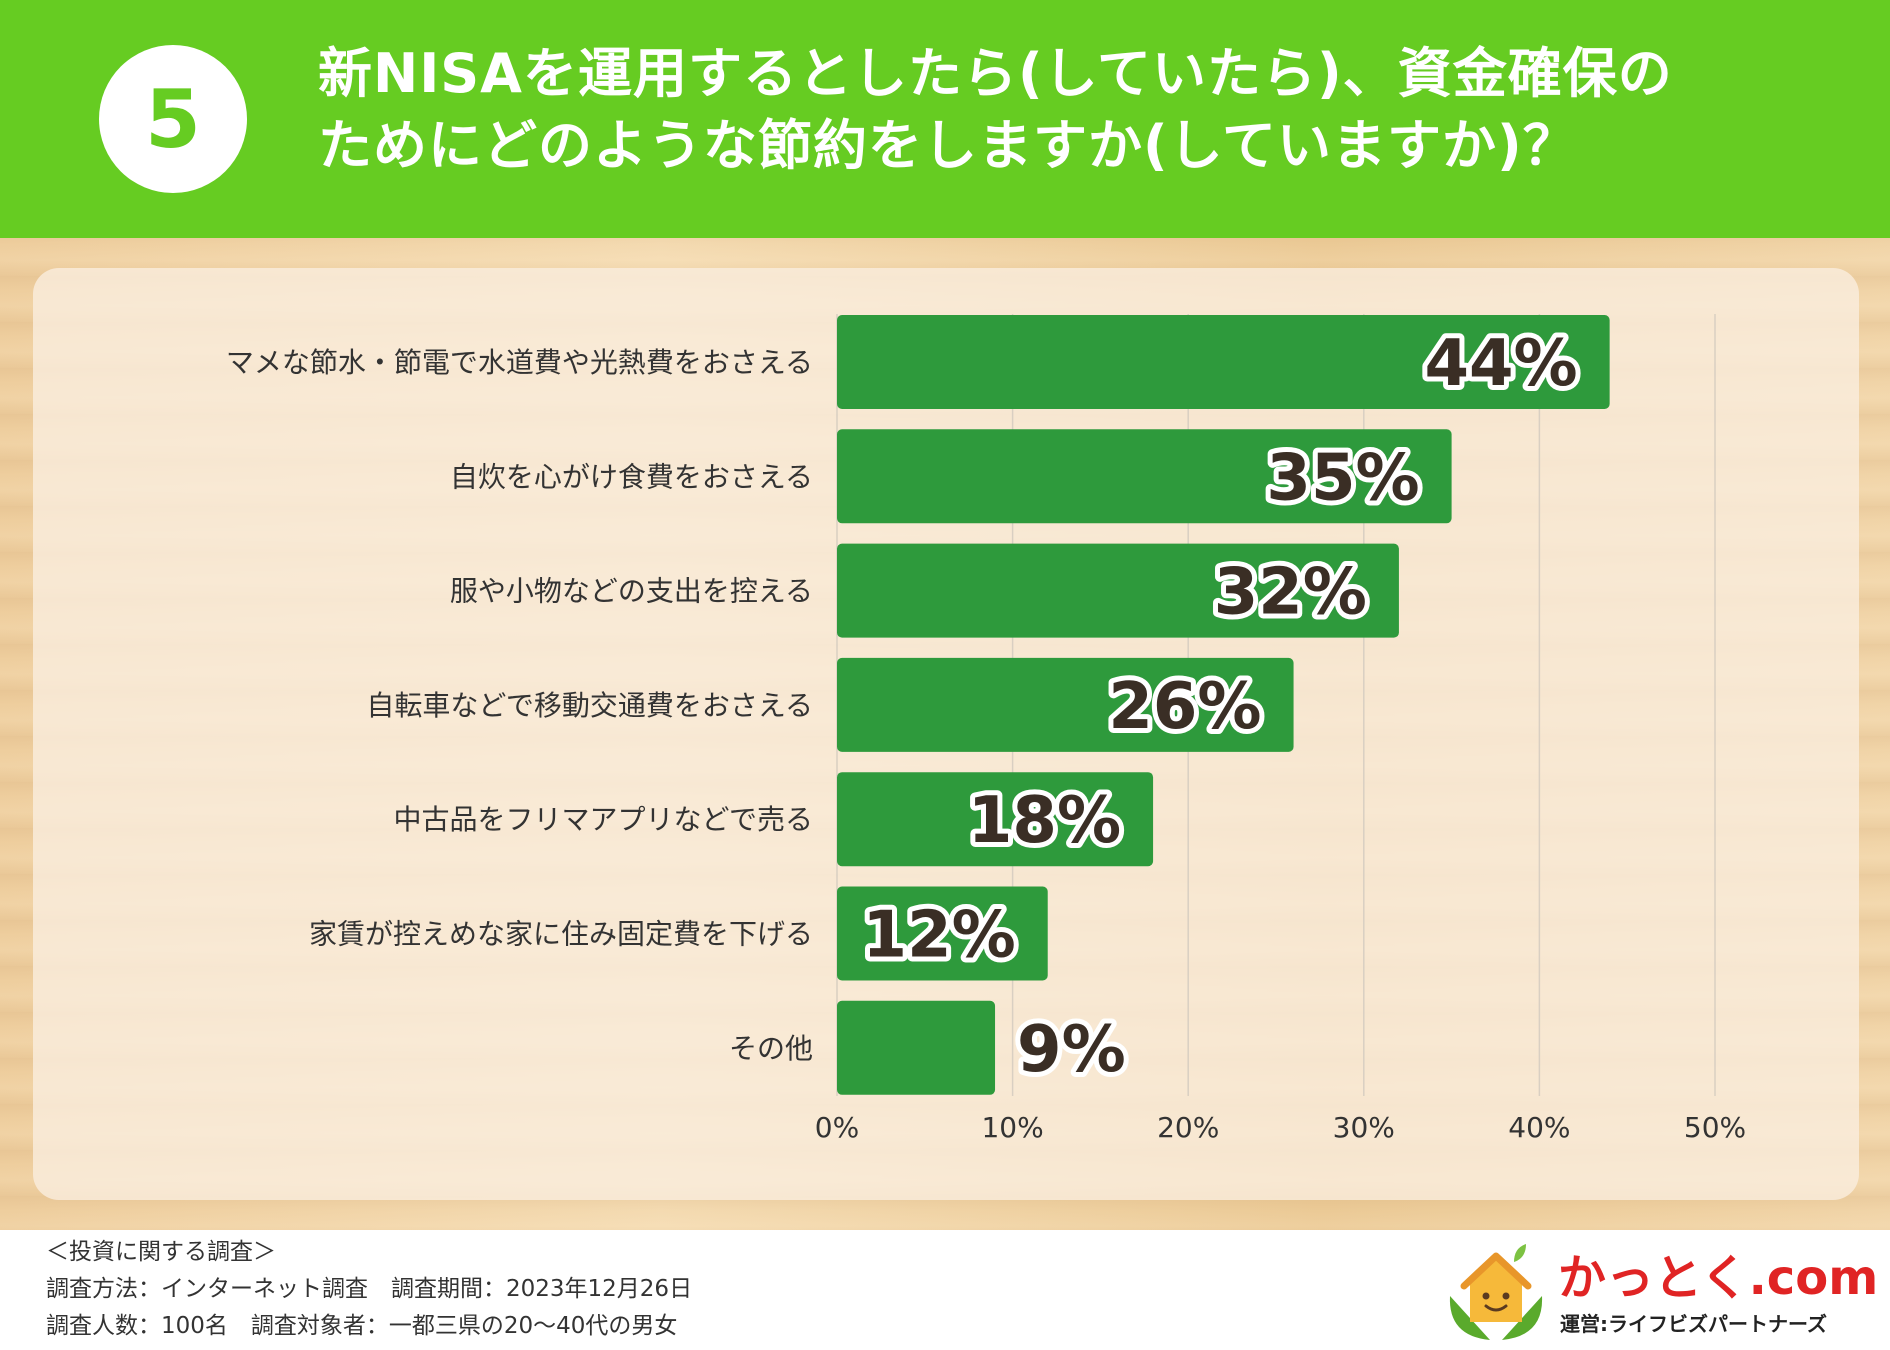  Describe the element at coordinates (771, 1048) in the screenshot. I see `category-label: その他` at that location.